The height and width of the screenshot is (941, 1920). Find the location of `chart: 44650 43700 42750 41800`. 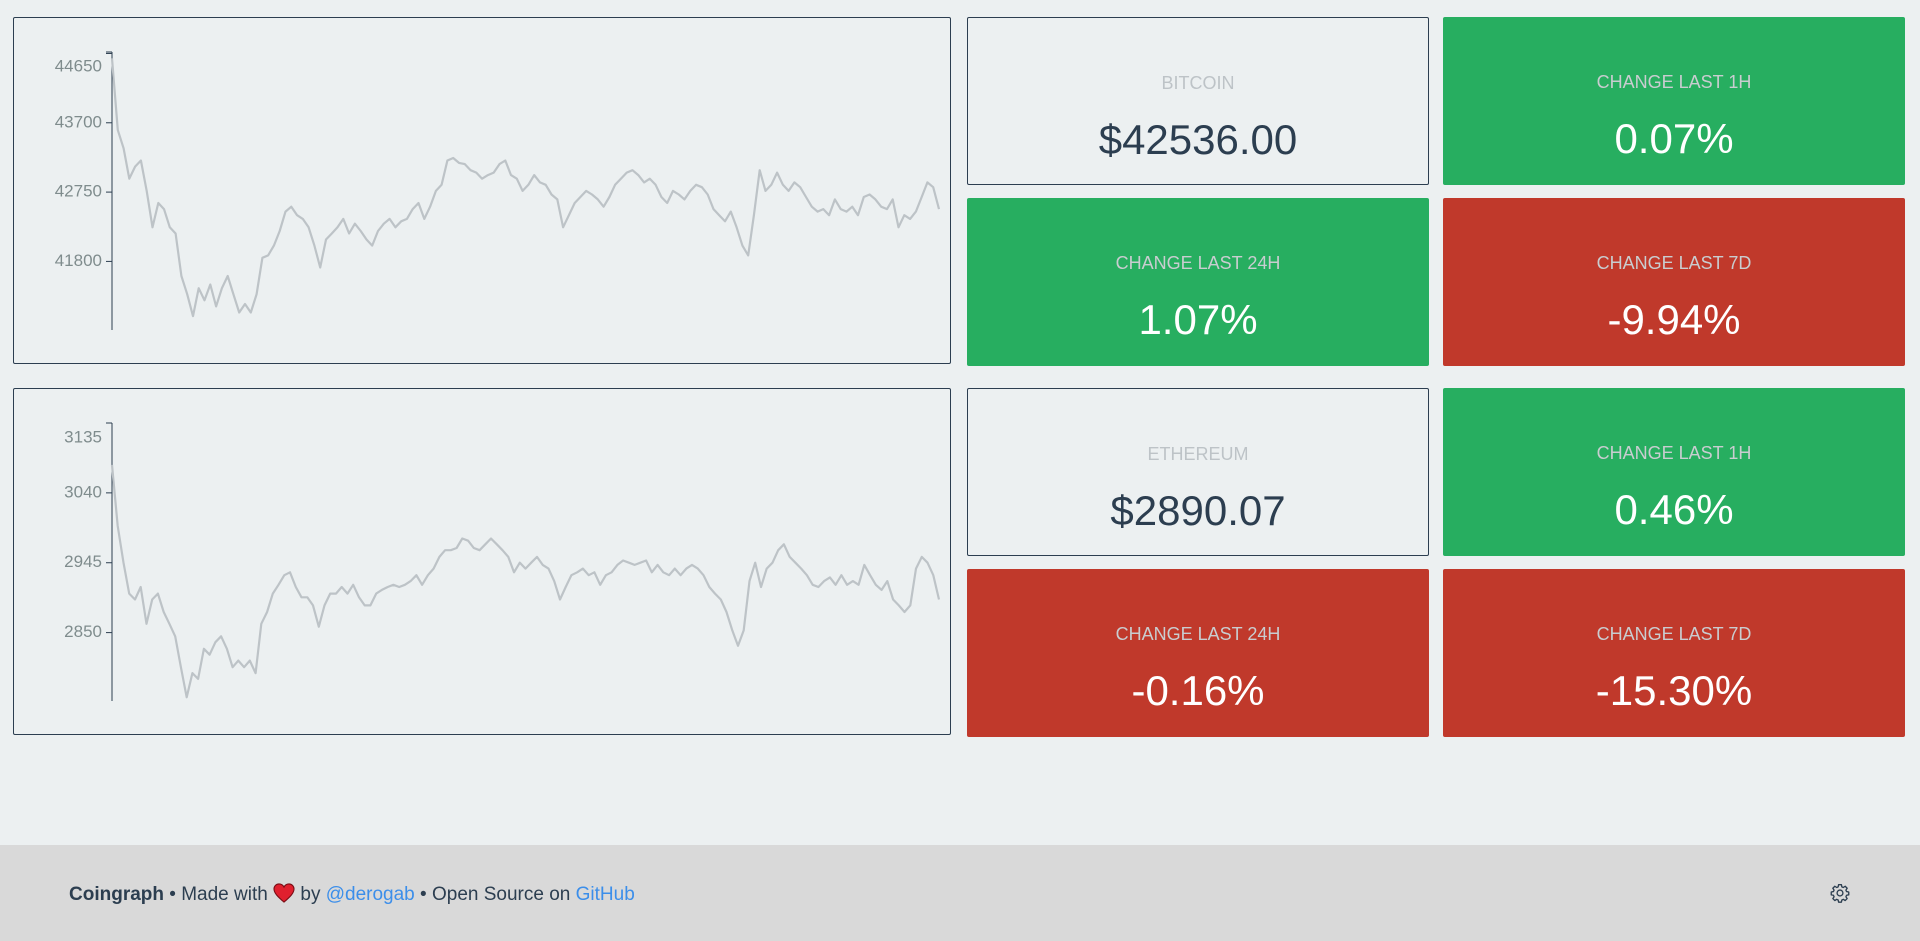

chart: 44650 43700 42750 41800 is located at coordinates (498, 190).